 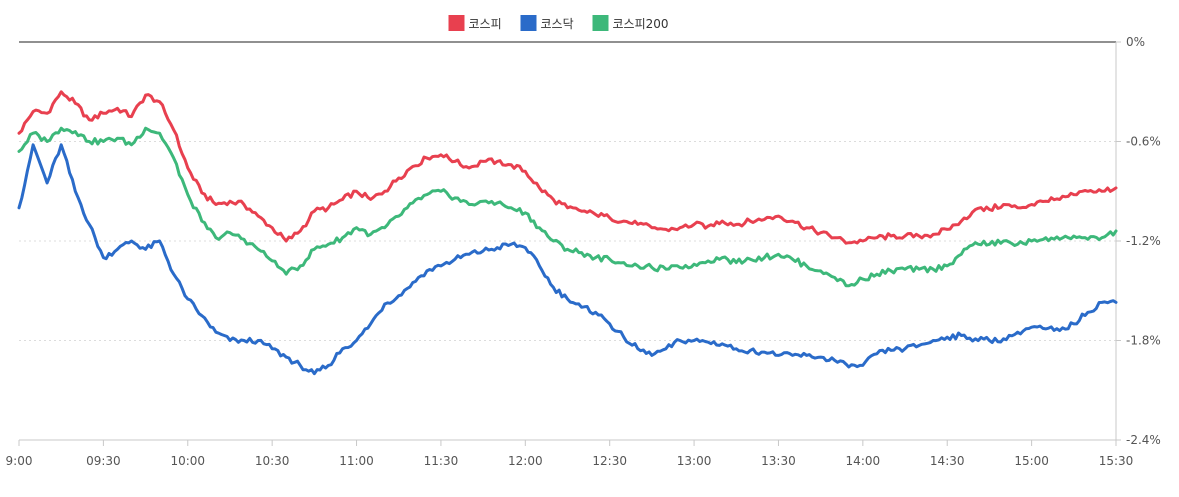 What do you see at coordinates (356, 461) in the screenshot?
I see `x-tick-label: 11:00` at bounding box center [356, 461].